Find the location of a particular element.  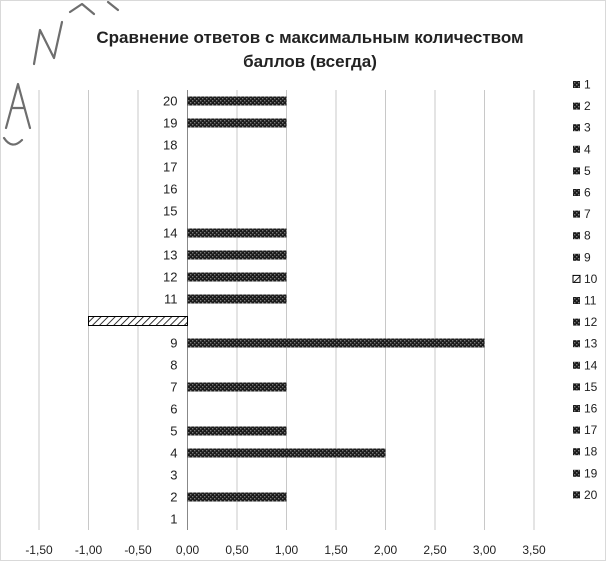

x-tick-label: 2,50 is located at coordinates (435, 550).